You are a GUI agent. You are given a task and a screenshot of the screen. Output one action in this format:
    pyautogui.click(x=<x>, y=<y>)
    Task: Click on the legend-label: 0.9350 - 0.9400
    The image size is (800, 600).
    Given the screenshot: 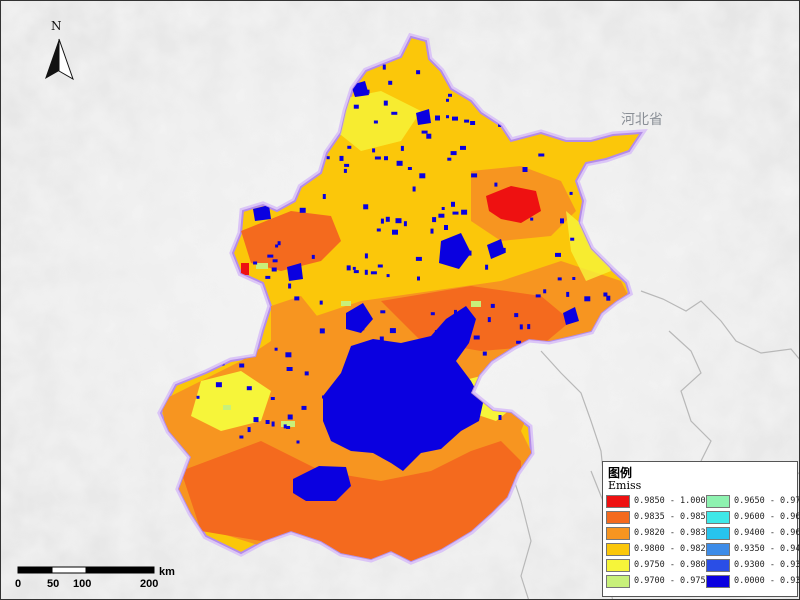 What is the action you would take?
    pyautogui.click(x=766, y=549)
    